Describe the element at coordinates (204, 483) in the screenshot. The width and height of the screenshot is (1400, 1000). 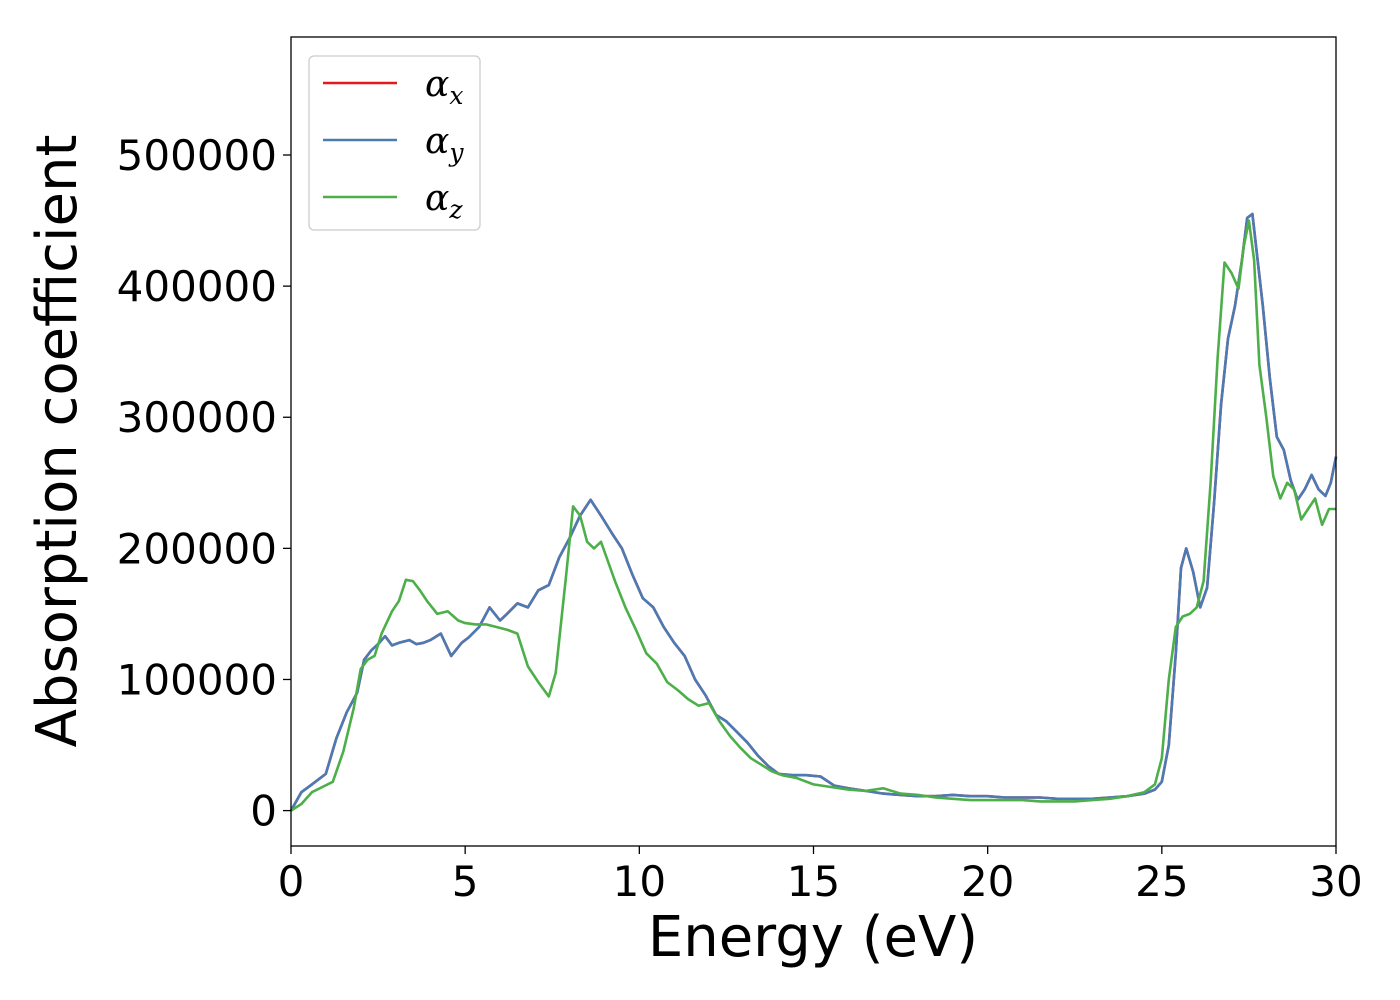
I see `y-axis: 0 100000 200000 300000 400000 500000` at that location.